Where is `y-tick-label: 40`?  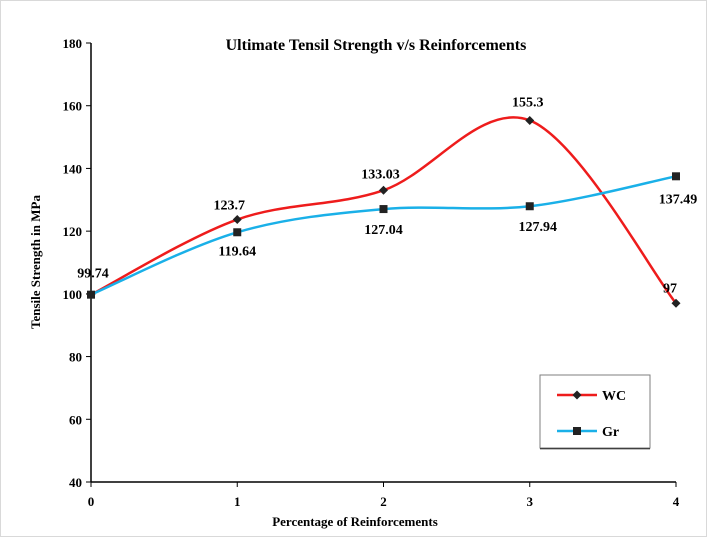
y-tick-label: 40 is located at coordinates (75, 482).